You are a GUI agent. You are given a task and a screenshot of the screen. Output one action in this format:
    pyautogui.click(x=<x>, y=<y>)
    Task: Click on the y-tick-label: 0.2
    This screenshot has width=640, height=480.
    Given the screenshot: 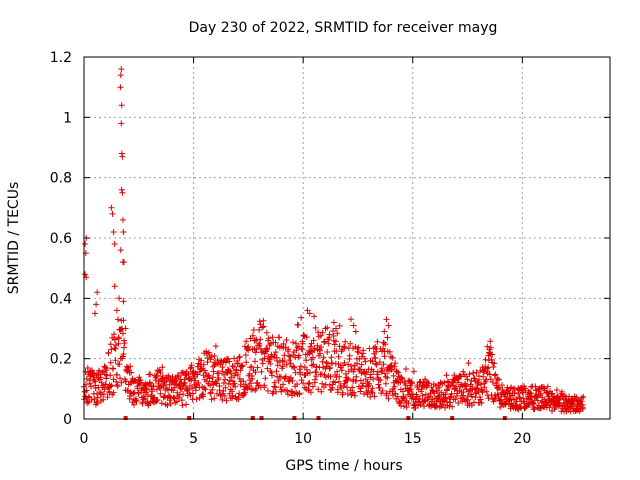 What is the action you would take?
    pyautogui.click(x=61, y=360)
    